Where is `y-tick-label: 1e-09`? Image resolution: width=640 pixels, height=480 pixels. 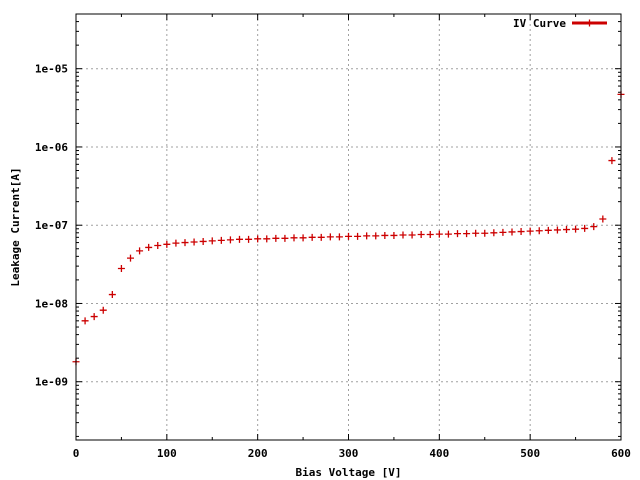
y-tick-label: 1e-09 is located at coordinates (51, 382).